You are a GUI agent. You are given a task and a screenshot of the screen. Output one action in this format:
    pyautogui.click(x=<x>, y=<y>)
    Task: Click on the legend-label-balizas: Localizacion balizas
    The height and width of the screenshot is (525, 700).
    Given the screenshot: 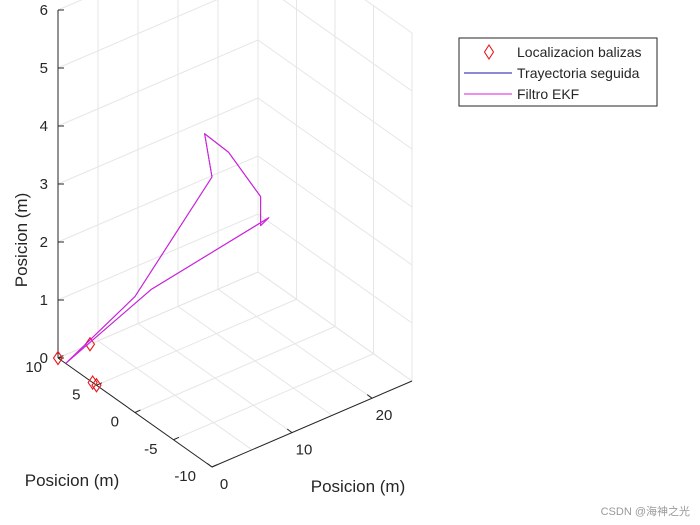 What is the action you would take?
    pyautogui.click(x=579, y=52)
    